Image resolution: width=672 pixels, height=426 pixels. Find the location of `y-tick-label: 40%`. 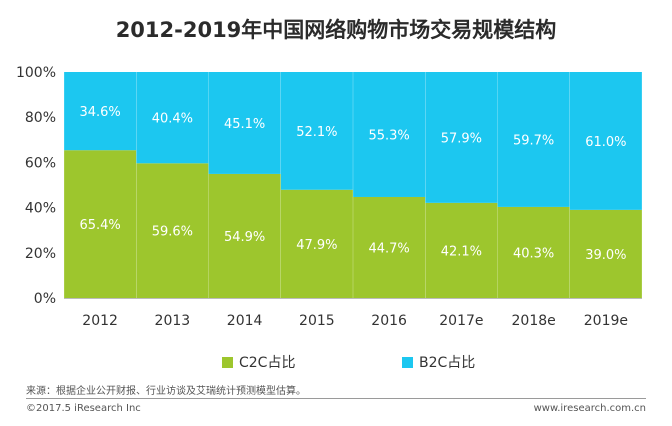

y-tick-label: 40% is located at coordinates (40, 209).